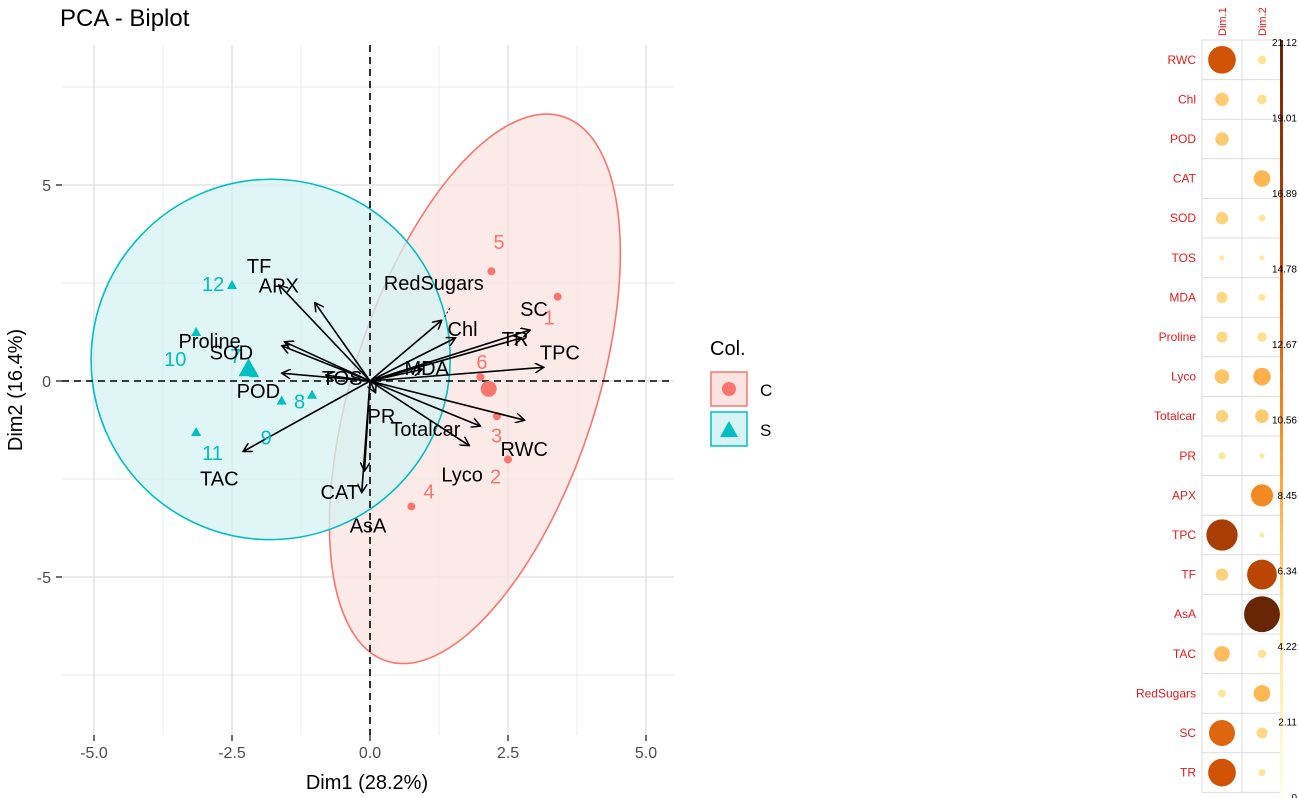  What do you see at coordinates (382, 417) in the screenshot?
I see `variable-label: PR` at bounding box center [382, 417].